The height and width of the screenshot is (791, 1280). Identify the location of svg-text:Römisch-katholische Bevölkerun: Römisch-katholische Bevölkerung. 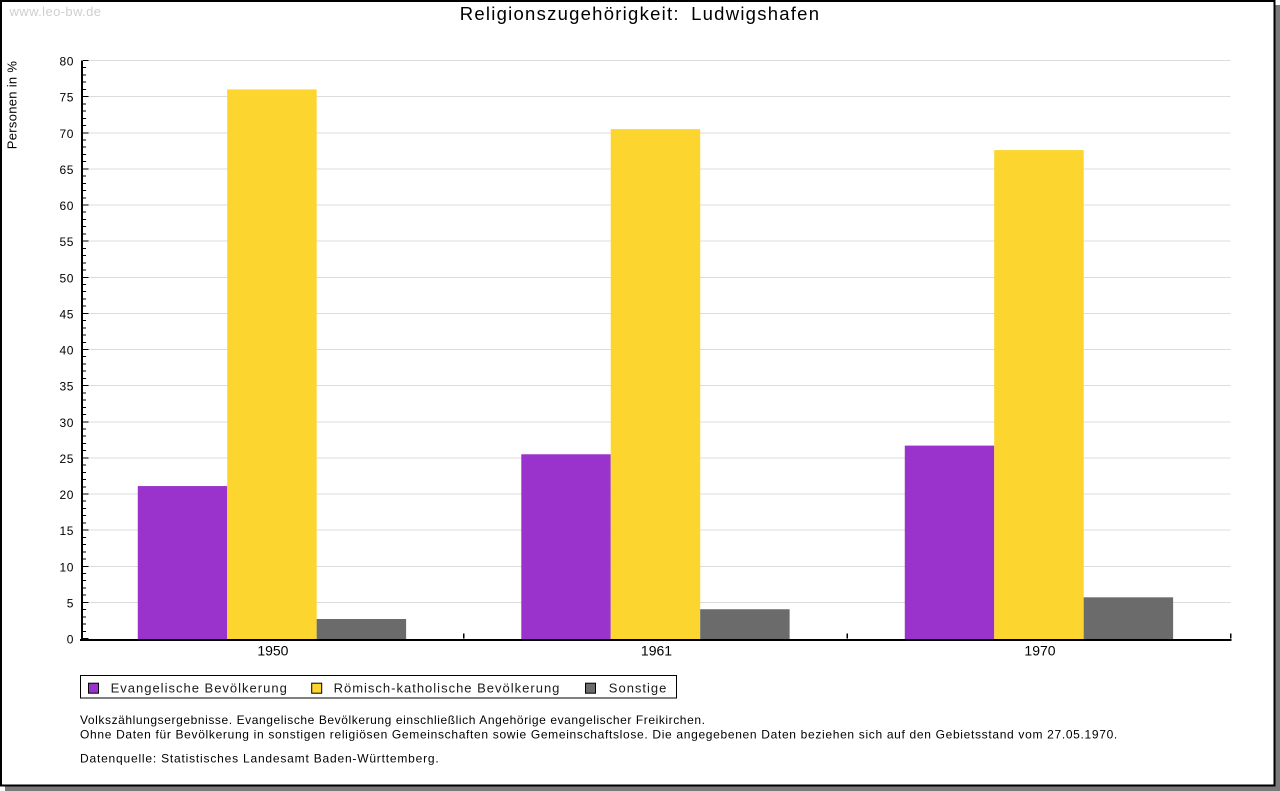
(447, 687).